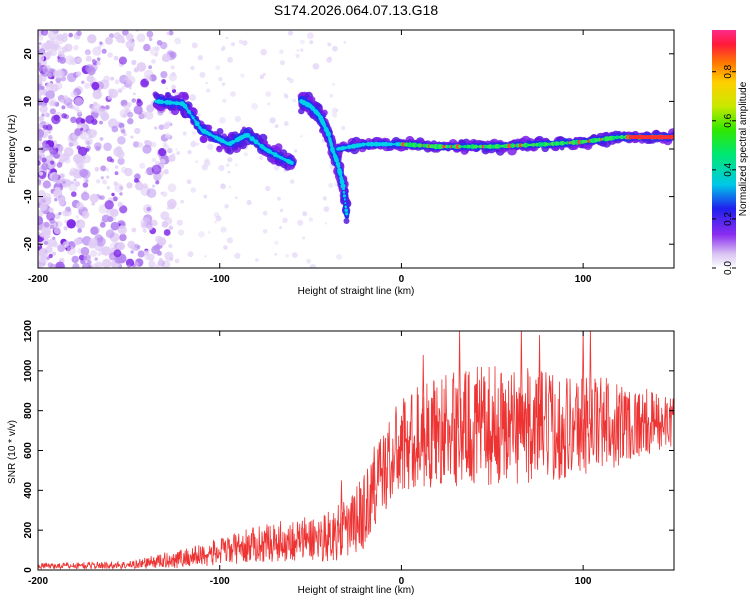 This screenshot has width=750, height=600. What do you see at coordinates (219, 149) in the screenshot?
I see `ridge-halo` at bounding box center [219, 149].